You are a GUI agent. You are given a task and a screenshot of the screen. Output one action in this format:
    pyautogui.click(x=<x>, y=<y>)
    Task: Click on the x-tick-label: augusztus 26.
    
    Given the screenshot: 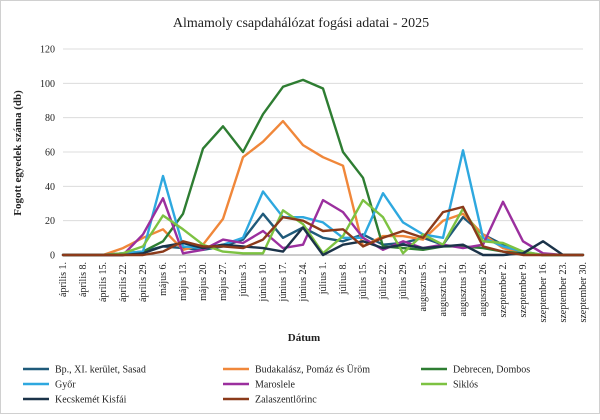 What is the action you would take?
    pyautogui.click(x=483, y=289)
    